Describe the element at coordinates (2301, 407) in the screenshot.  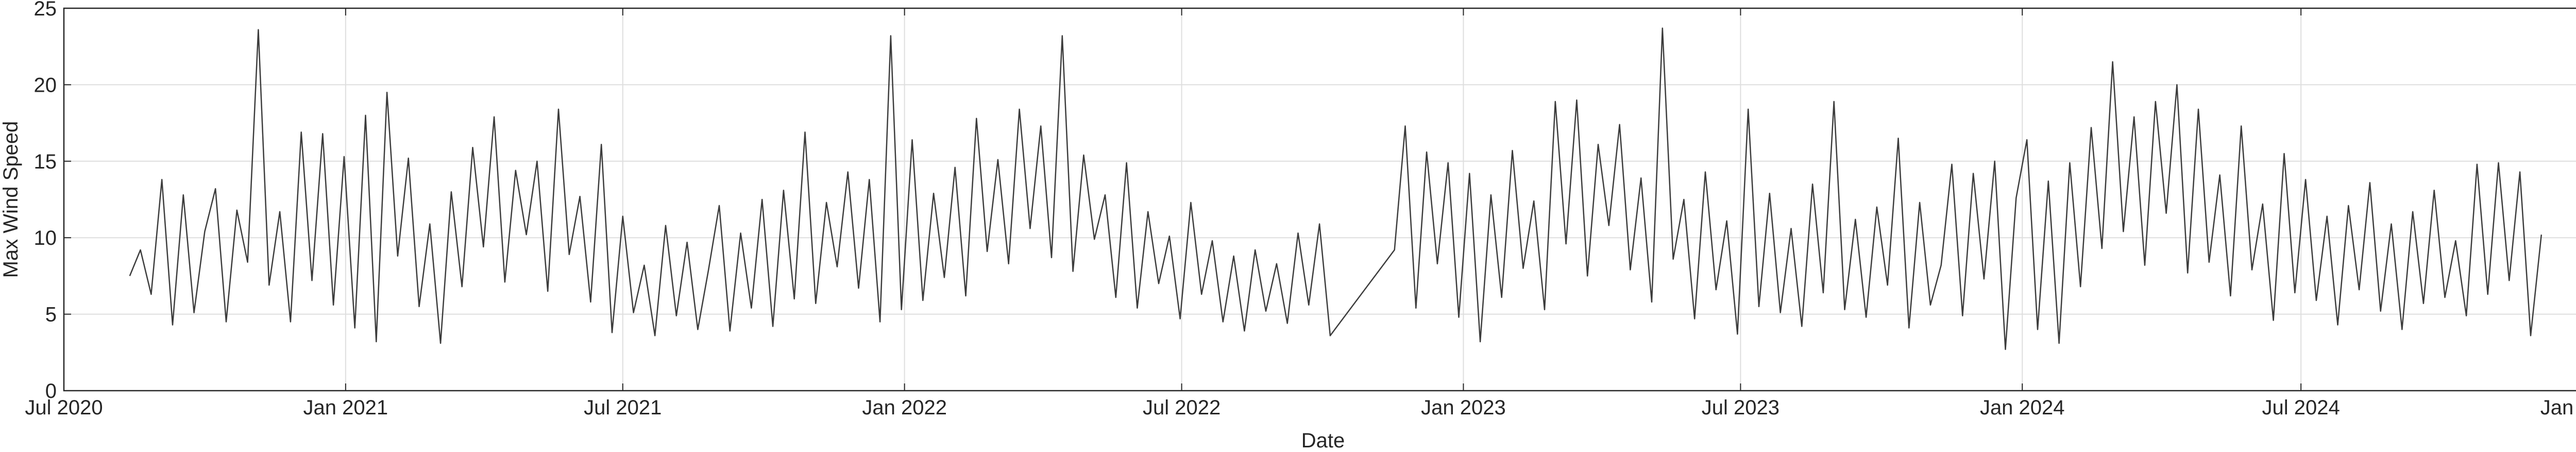
I see `x-tick-label: Jul 2024` at that location.